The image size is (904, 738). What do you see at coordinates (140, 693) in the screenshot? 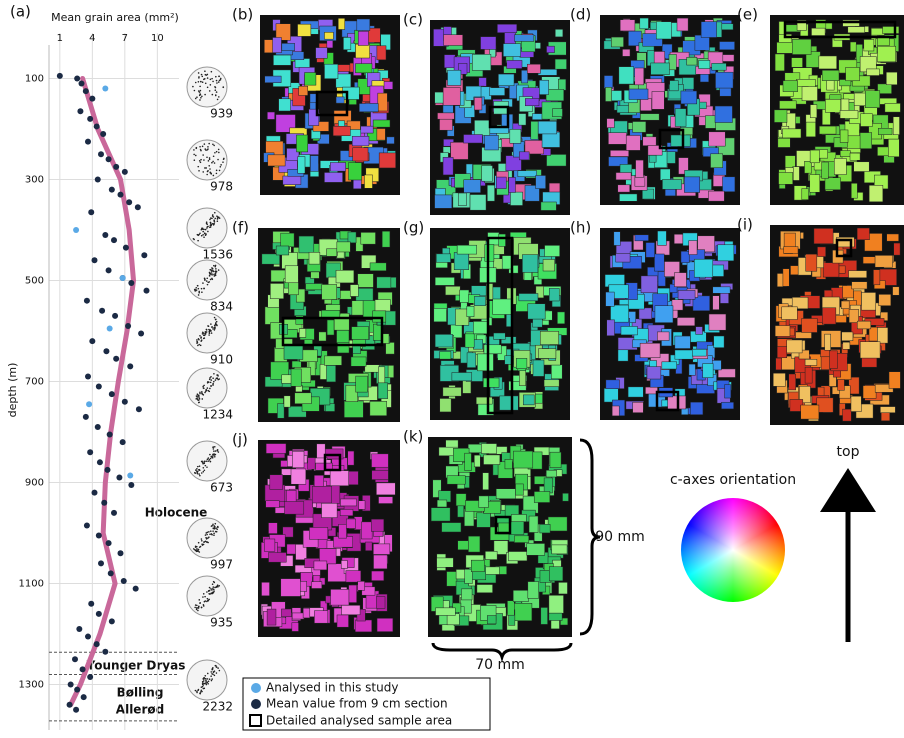
I see `zone-label: Bølling` at bounding box center [140, 693].